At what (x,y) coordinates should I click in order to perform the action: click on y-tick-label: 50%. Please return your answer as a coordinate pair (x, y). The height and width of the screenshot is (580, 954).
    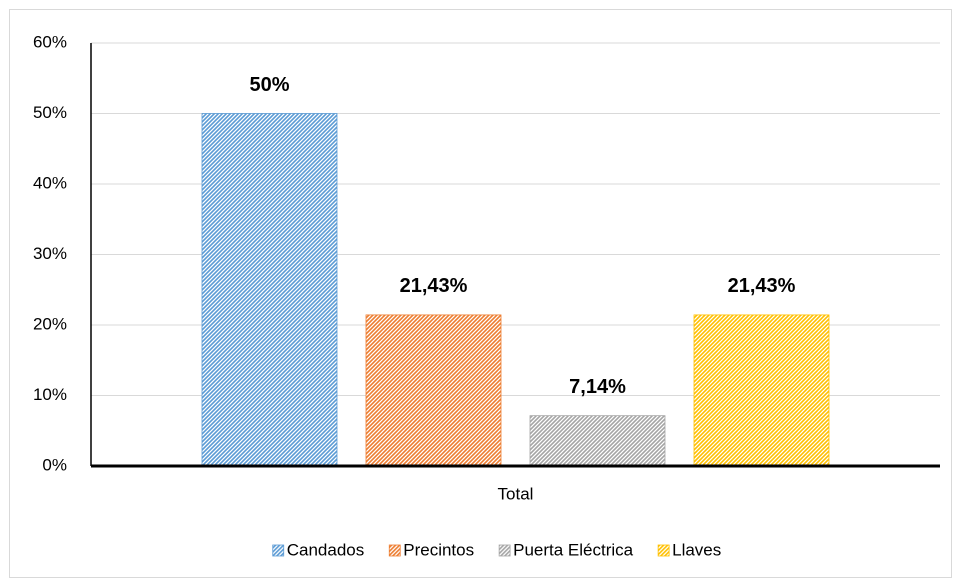
    Looking at the image, I should click on (50, 112).